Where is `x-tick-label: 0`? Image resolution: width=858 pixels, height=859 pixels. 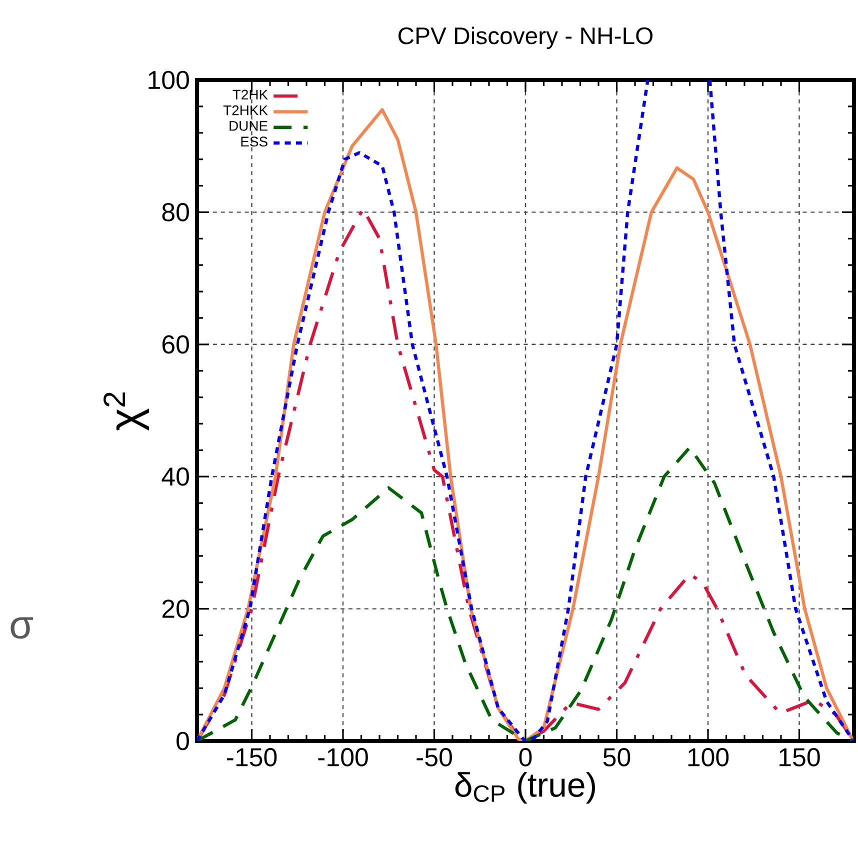
x-tick-label: 0 is located at coordinates (525, 757).